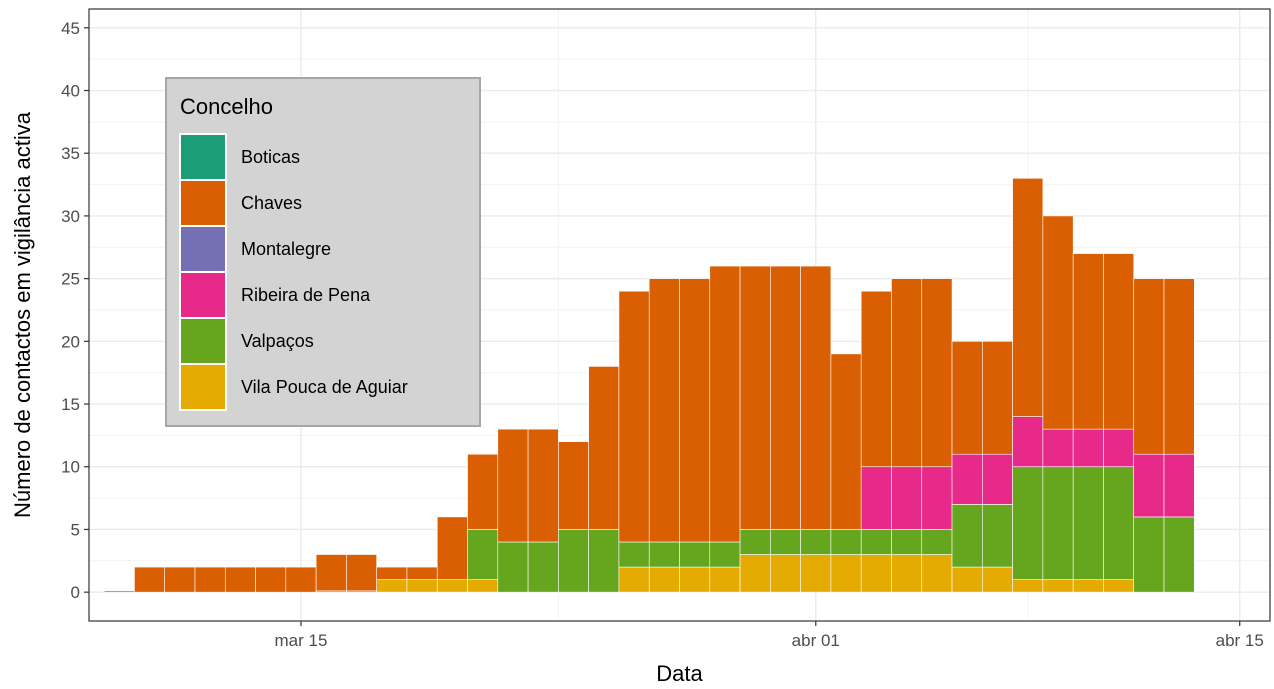 The image size is (1274, 689). Describe the element at coordinates (22, 314) in the screenshot. I see `y-axis-title: Número de contactos em vigilância activa` at that location.